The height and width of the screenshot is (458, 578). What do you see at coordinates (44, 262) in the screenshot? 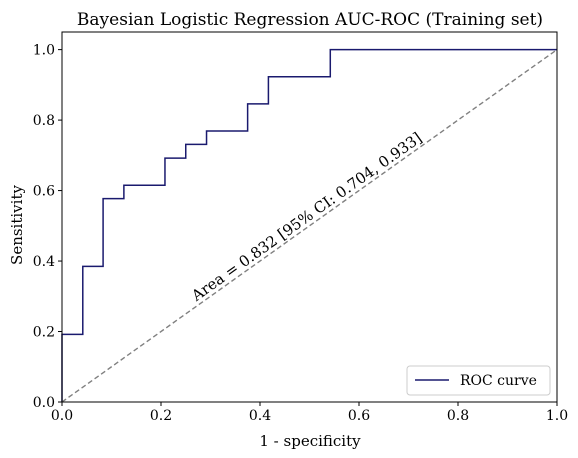
I see `y-tick-label: 0.4` at bounding box center [44, 262].